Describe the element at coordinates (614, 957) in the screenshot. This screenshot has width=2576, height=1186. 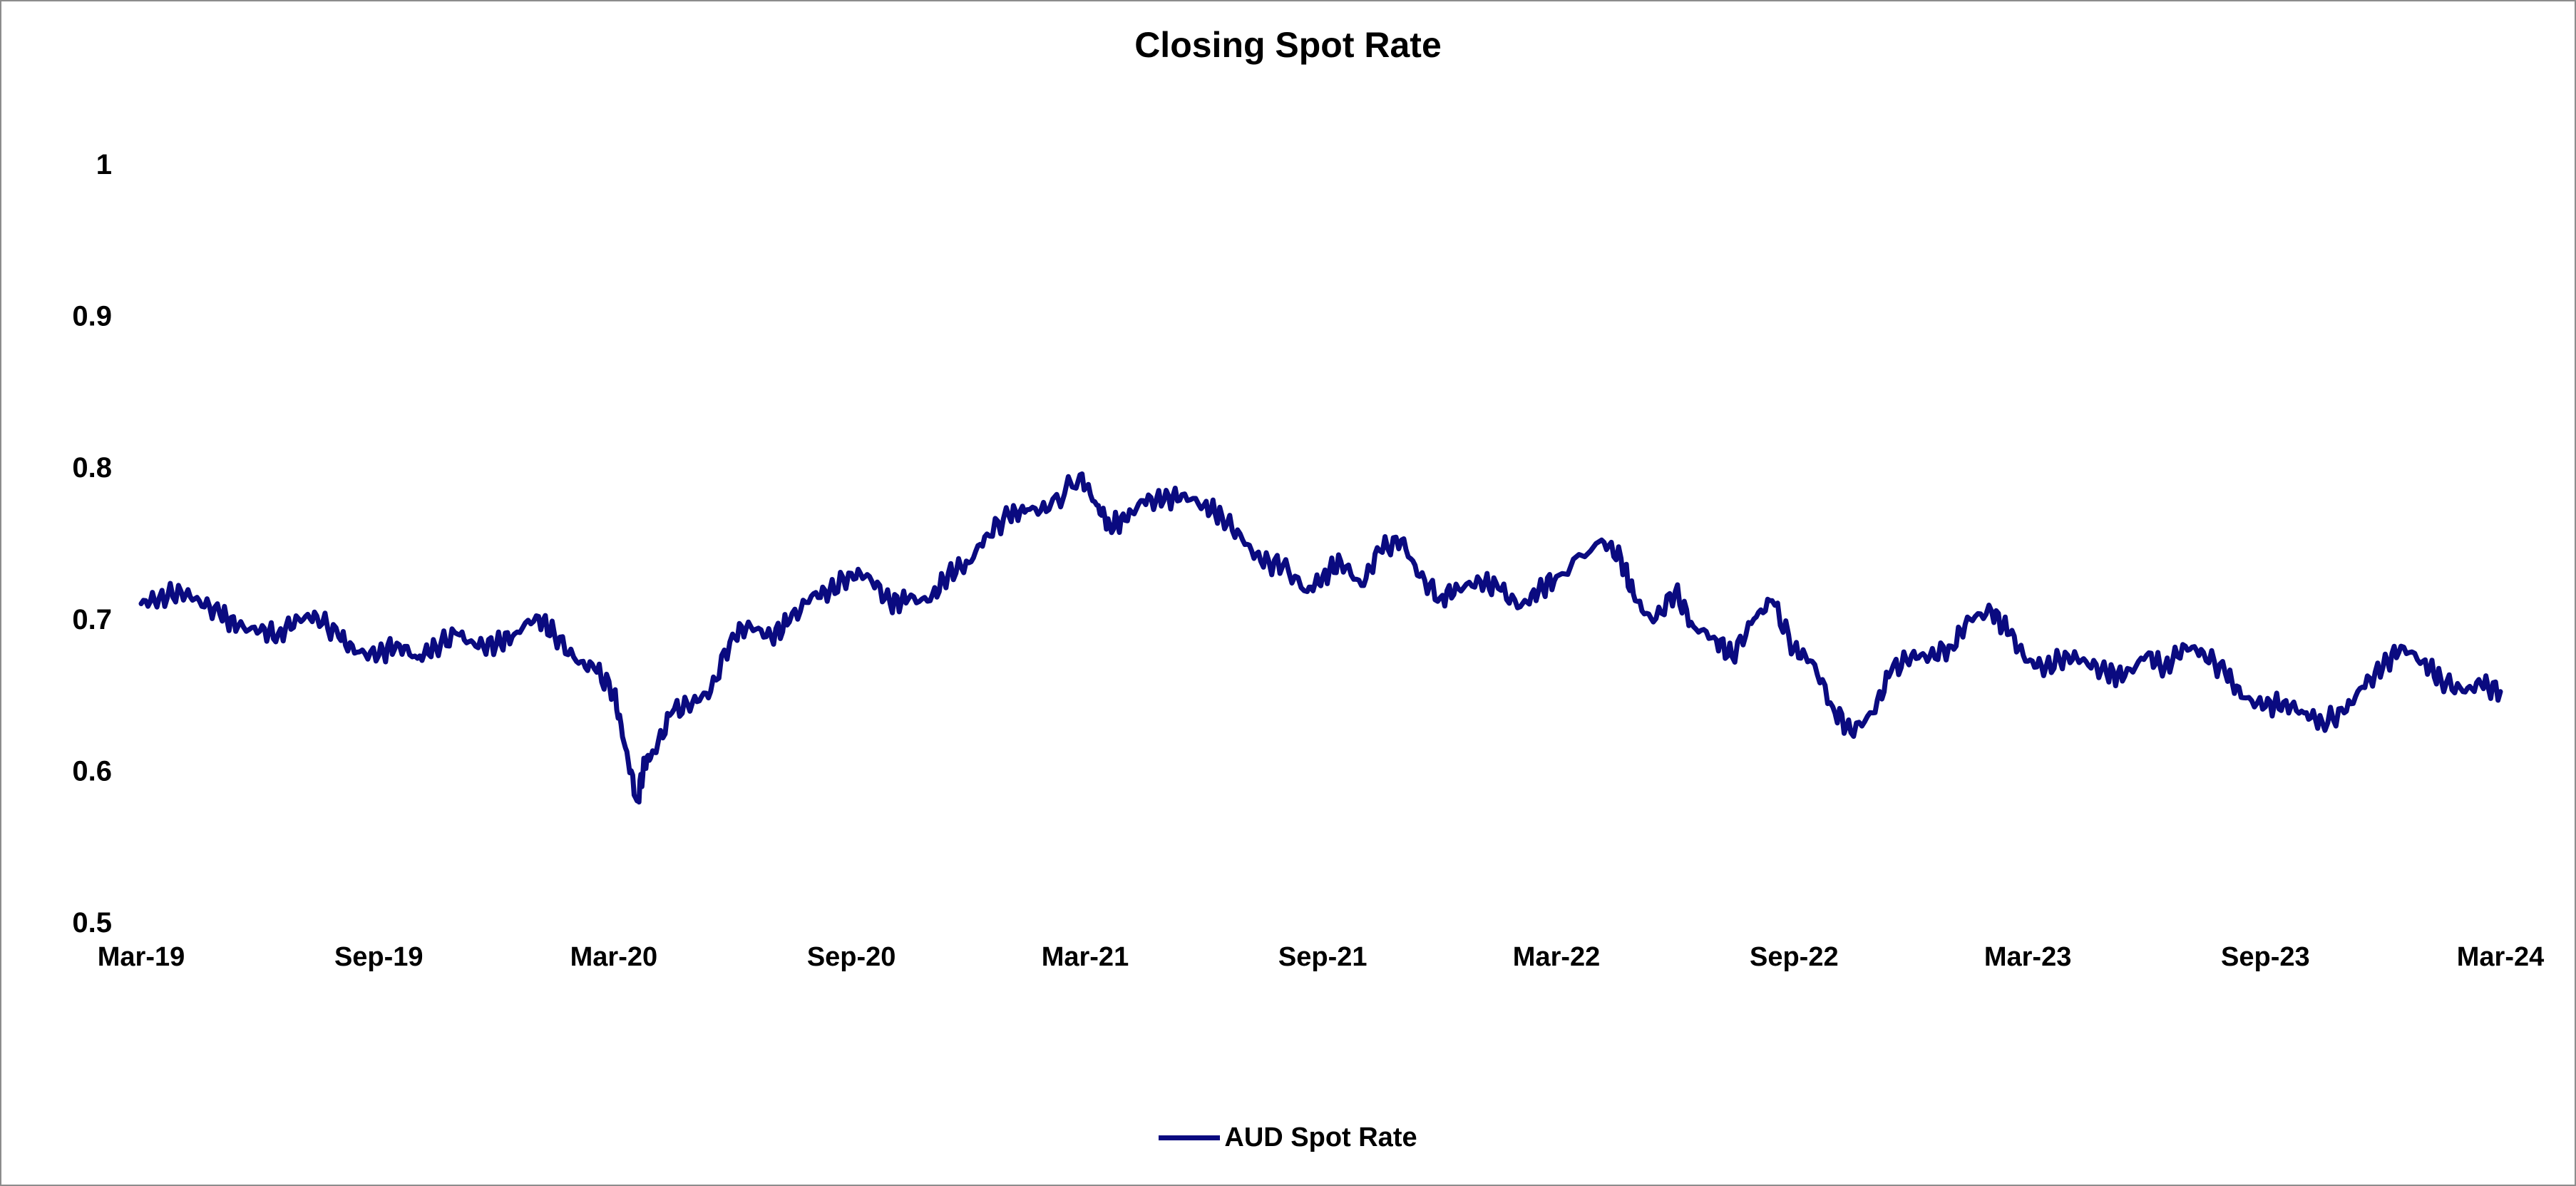
I see `x-tick-label: Mar-20` at that location.